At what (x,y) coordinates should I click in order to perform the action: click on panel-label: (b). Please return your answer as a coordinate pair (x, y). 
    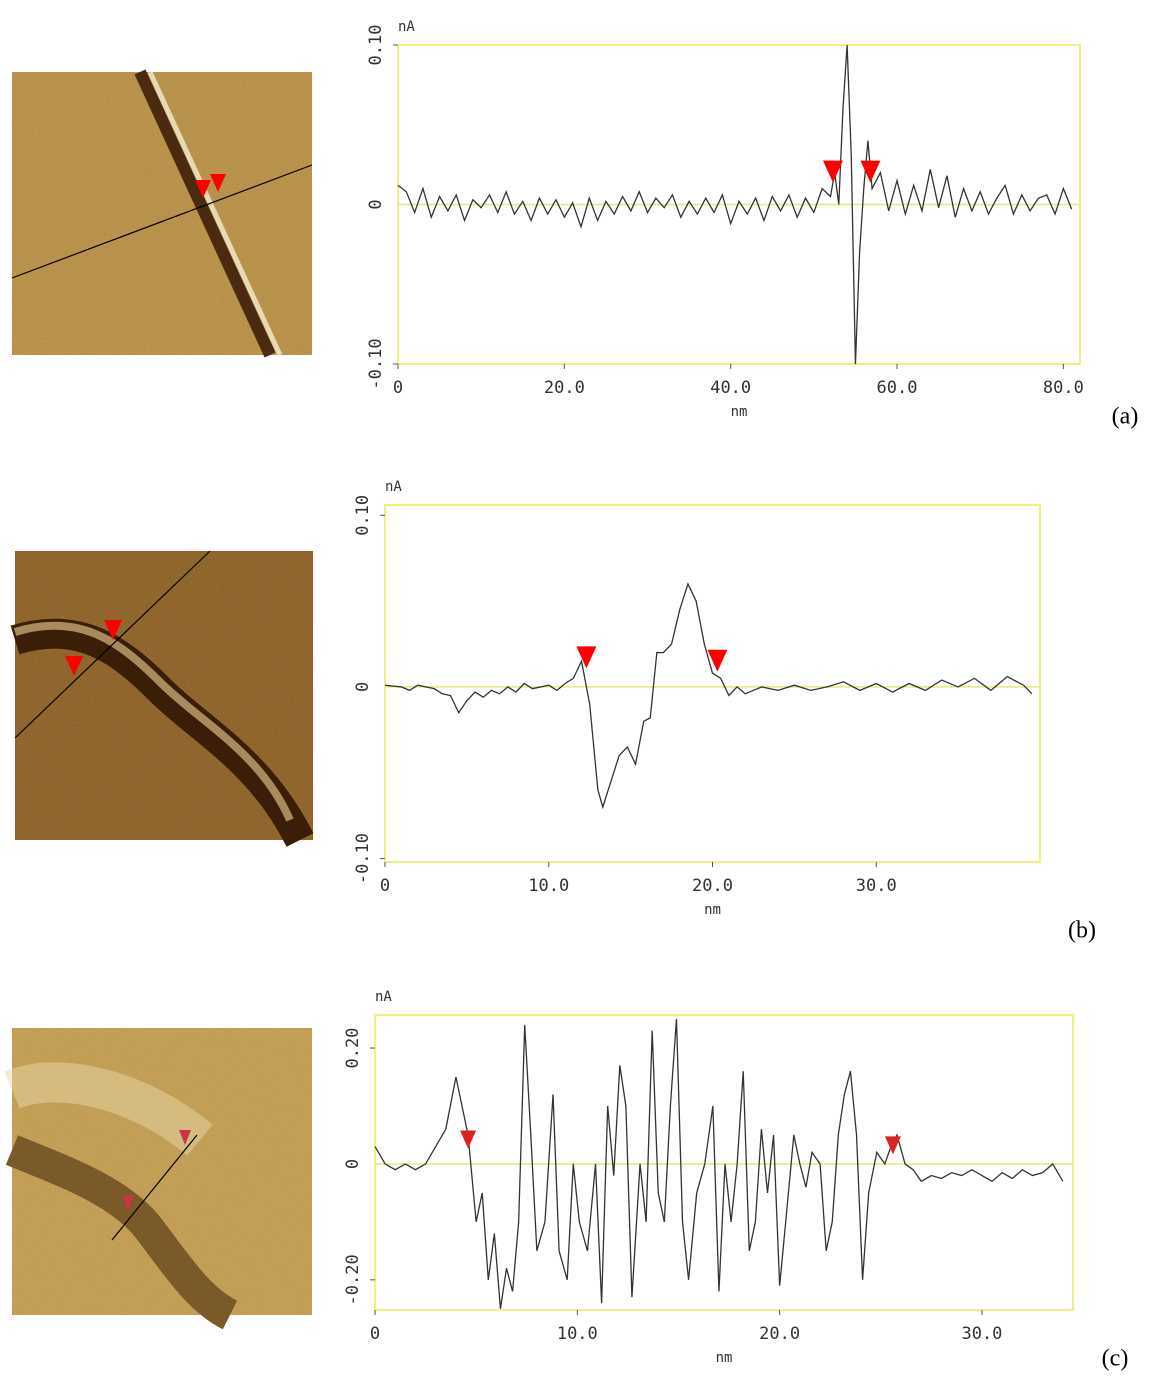
    Looking at the image, I should click on (1082, 931).